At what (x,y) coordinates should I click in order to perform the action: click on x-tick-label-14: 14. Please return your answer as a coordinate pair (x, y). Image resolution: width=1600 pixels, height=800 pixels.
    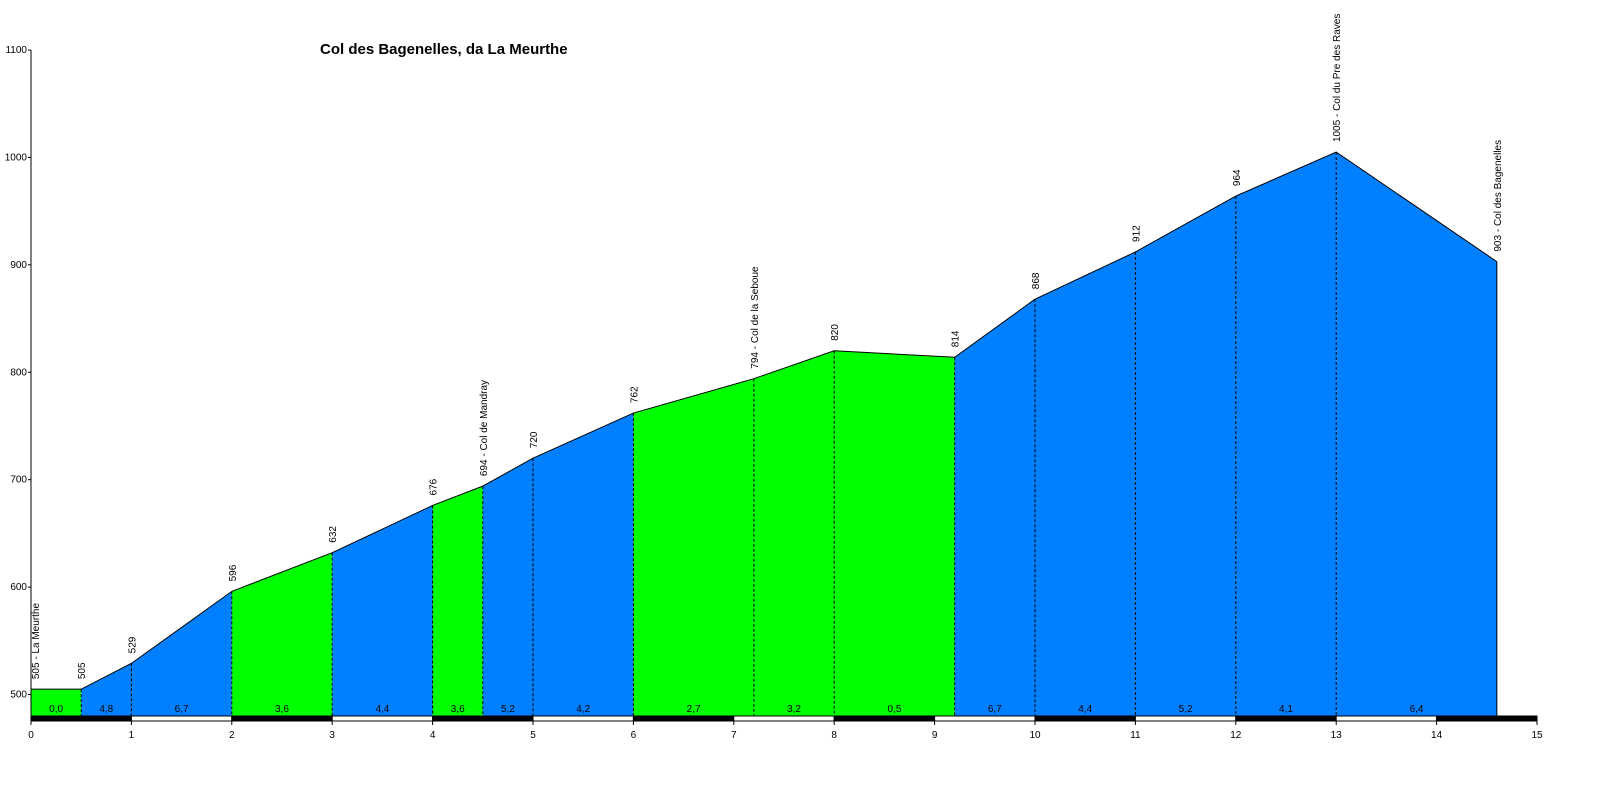
    Looking at the image, I should click on (1437, 735).